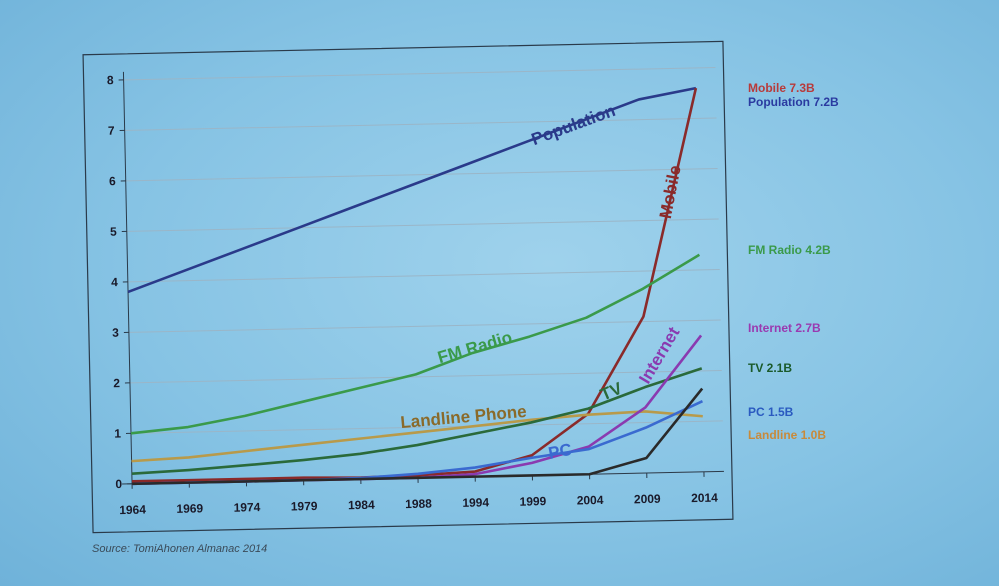 The height and width of the screenshot is (586, 999). I want to click on legend-entry: Internet 2.7B, so click(784, 328).